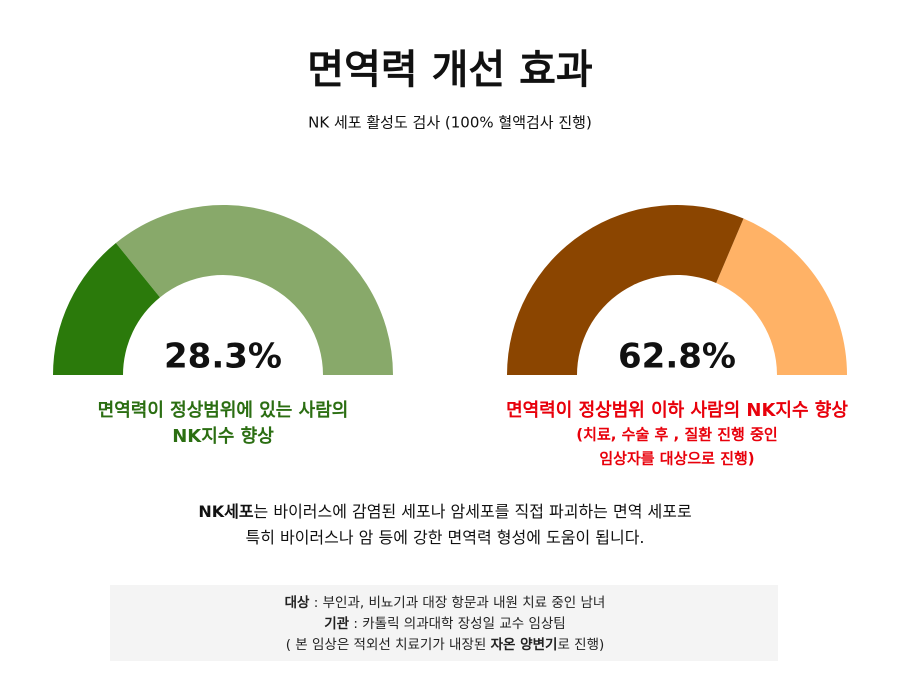  I want to click on info-box, so click(444, 623).